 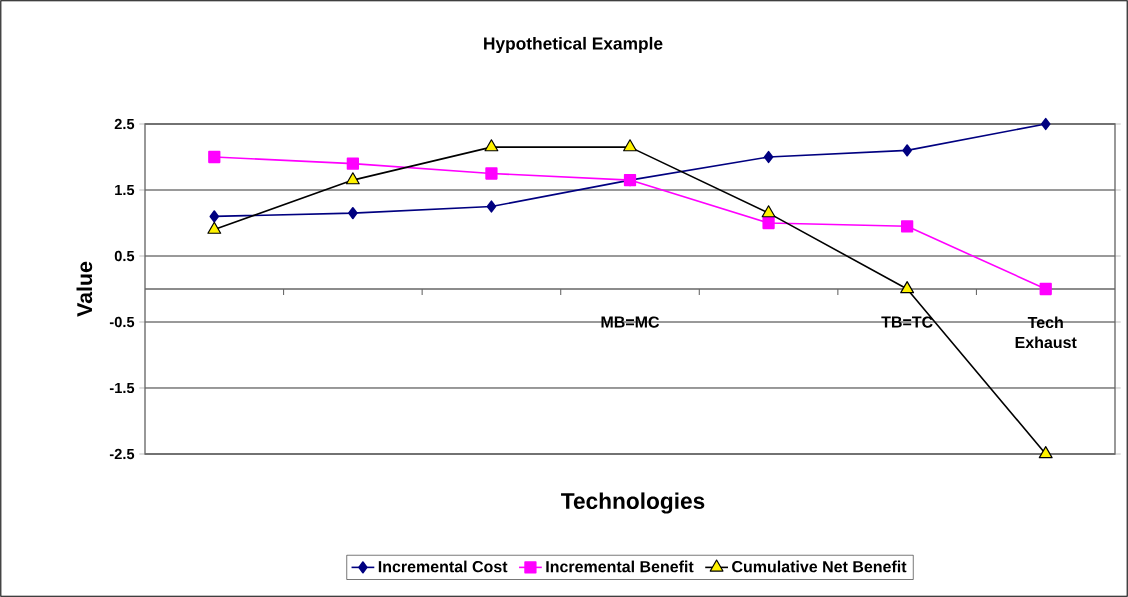 I want to click on y-tick-label: -0.5, so click(x=122, y=322).